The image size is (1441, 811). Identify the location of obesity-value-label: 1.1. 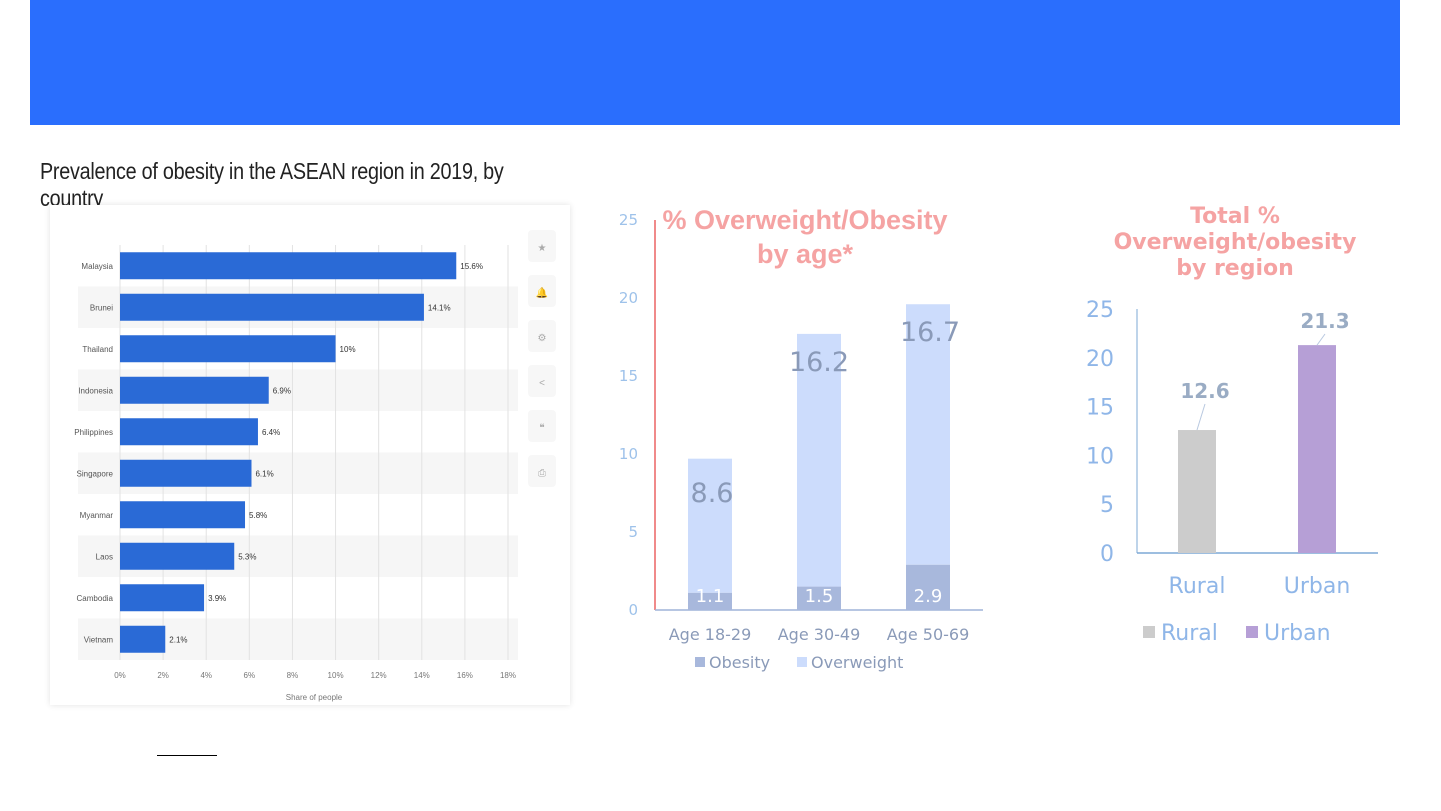
(710, 596).